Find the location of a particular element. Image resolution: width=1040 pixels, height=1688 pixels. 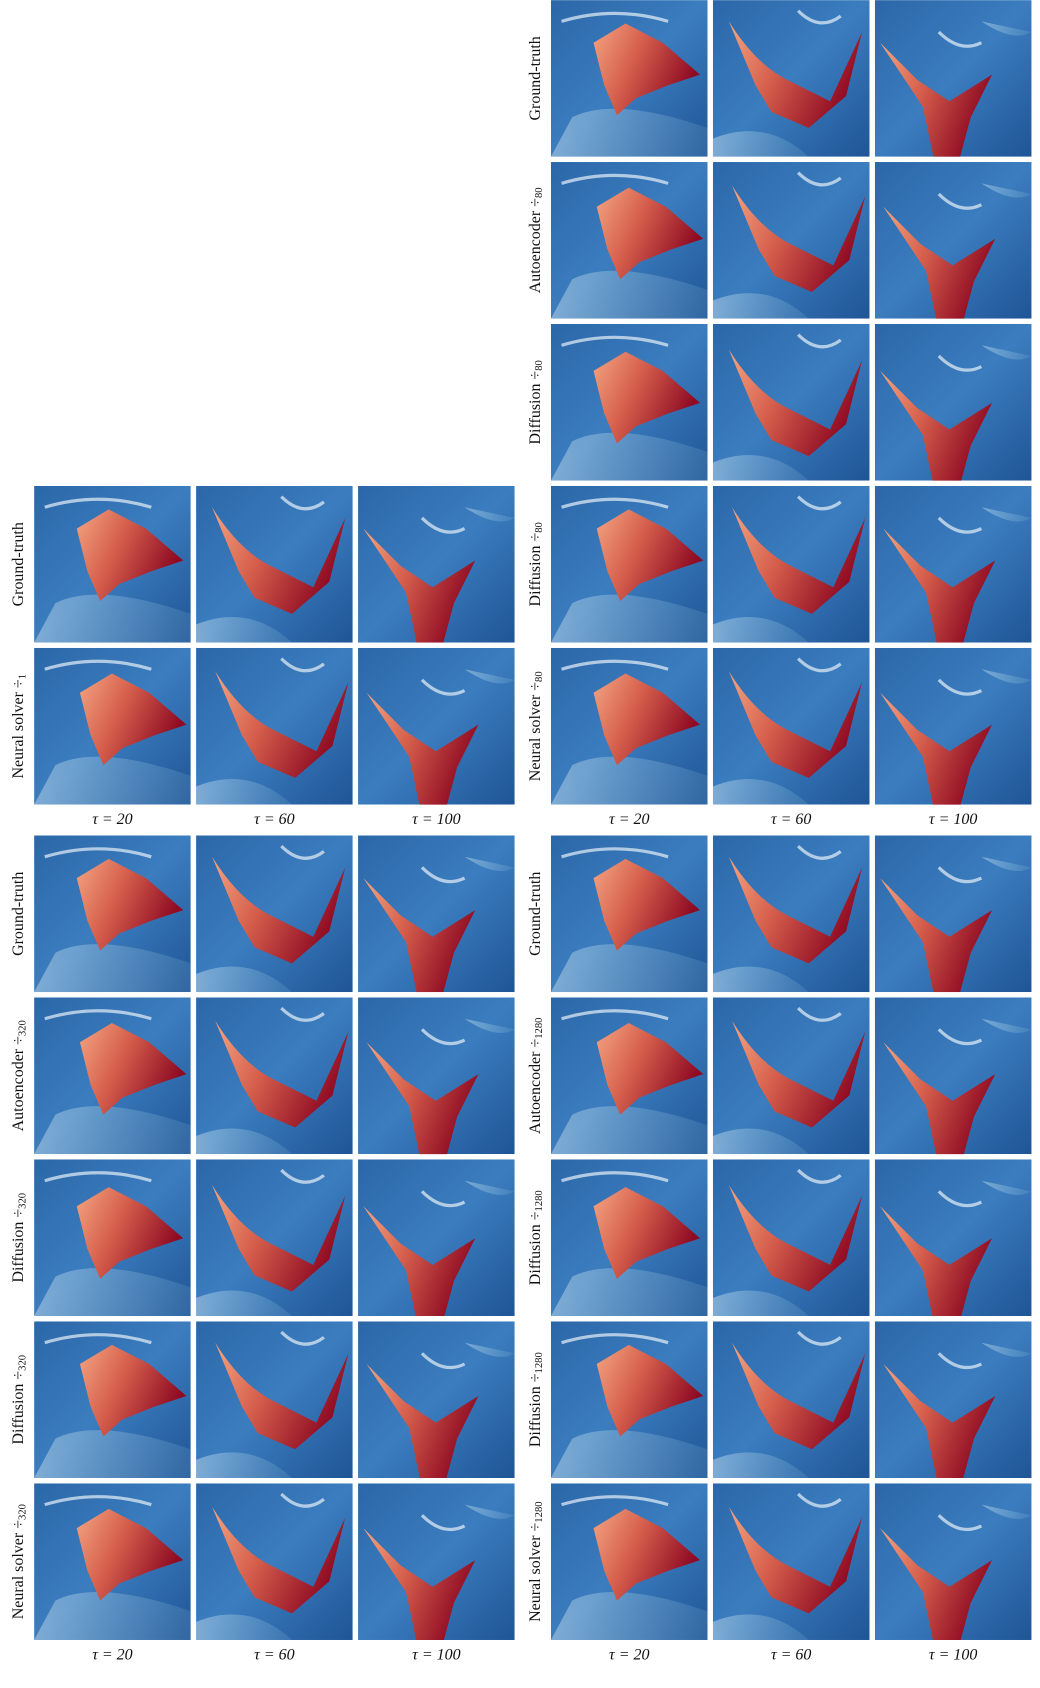

row-label: Autoencoder ÷1280 is located at coordinates (536, 1076).